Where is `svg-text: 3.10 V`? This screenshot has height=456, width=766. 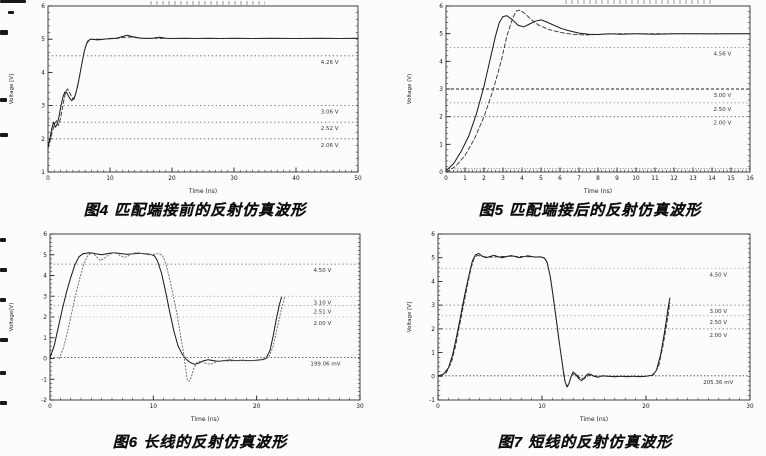
svg-text: 3.10 V is located at coordinates (323, 303).